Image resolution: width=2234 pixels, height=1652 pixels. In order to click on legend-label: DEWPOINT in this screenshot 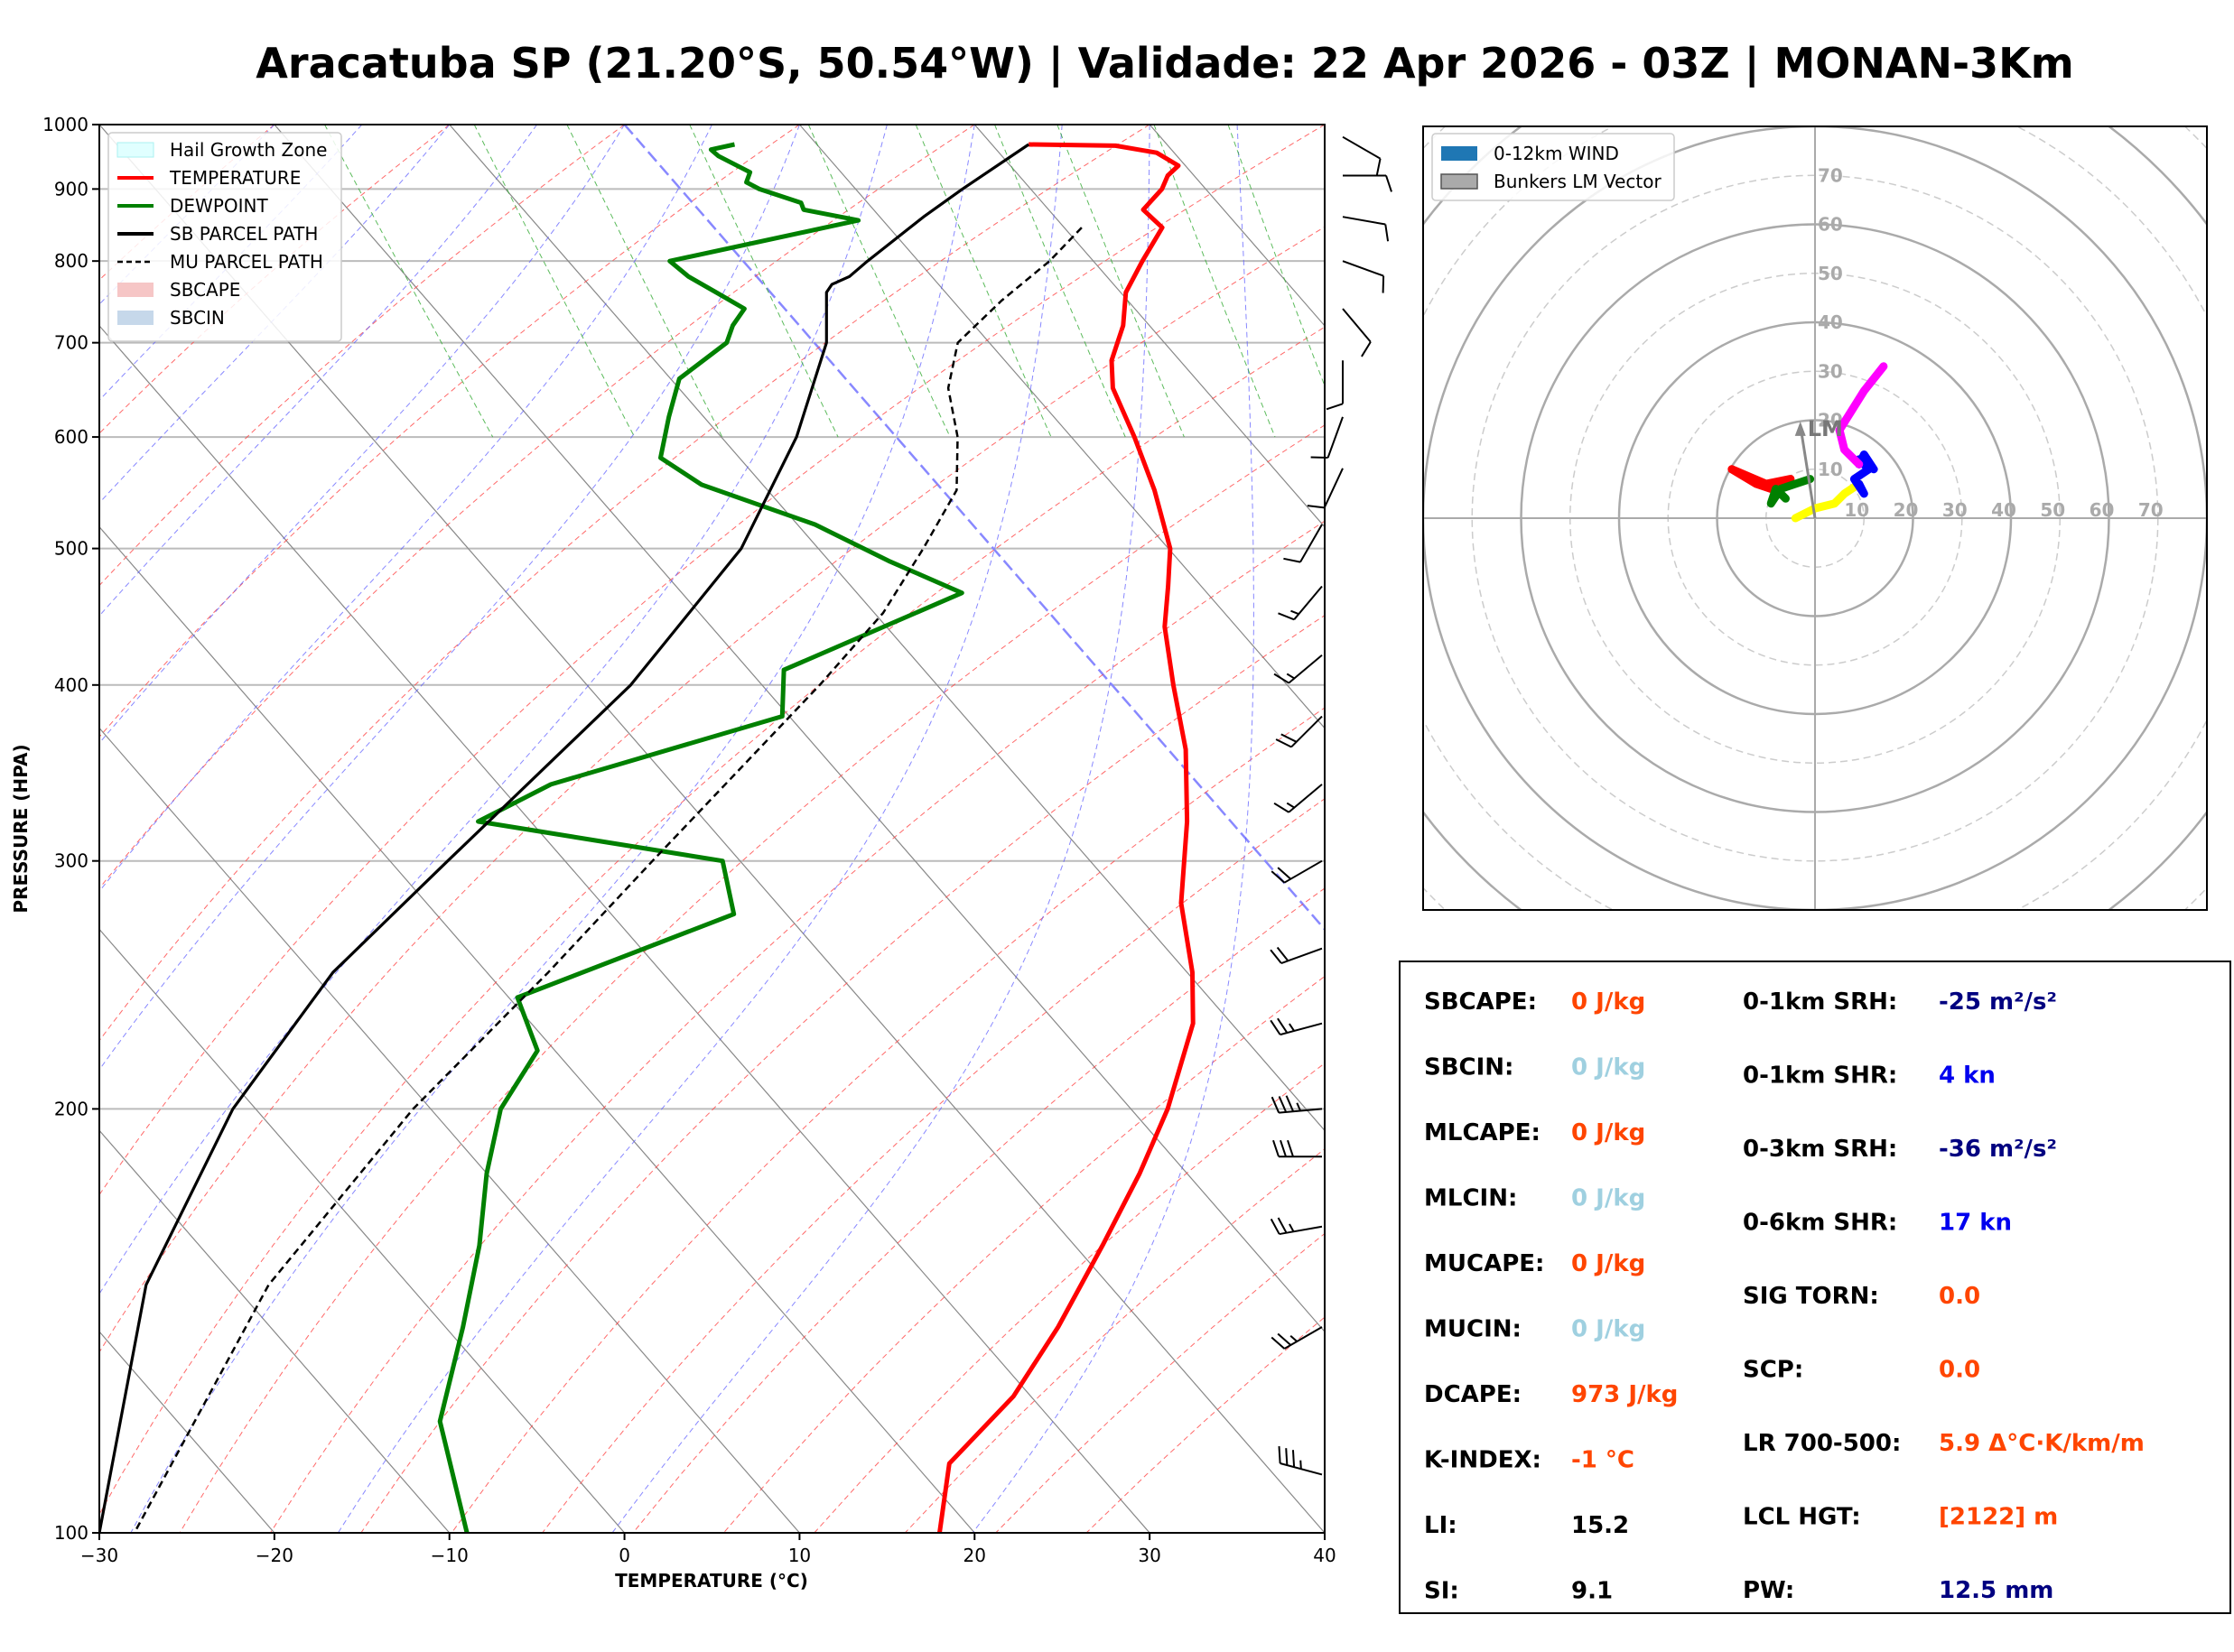, I will do `click(219, 206)`.